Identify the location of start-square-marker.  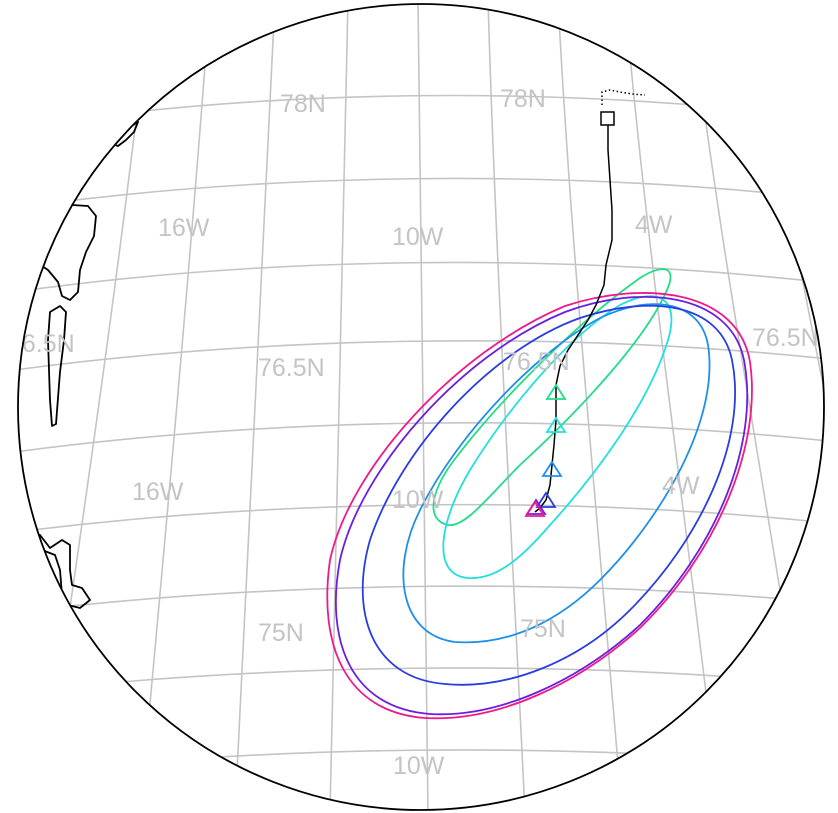
(607, 118).